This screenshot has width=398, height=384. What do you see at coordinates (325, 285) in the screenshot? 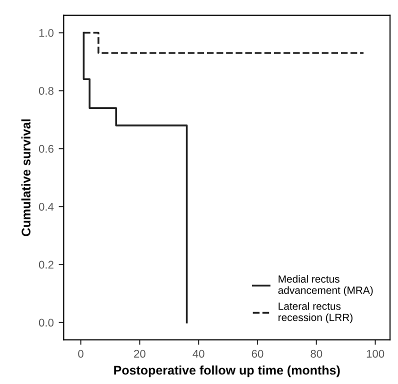
I see `legend-label: Medial rectus advancement (MRA)` at bounding box center [325, 285].